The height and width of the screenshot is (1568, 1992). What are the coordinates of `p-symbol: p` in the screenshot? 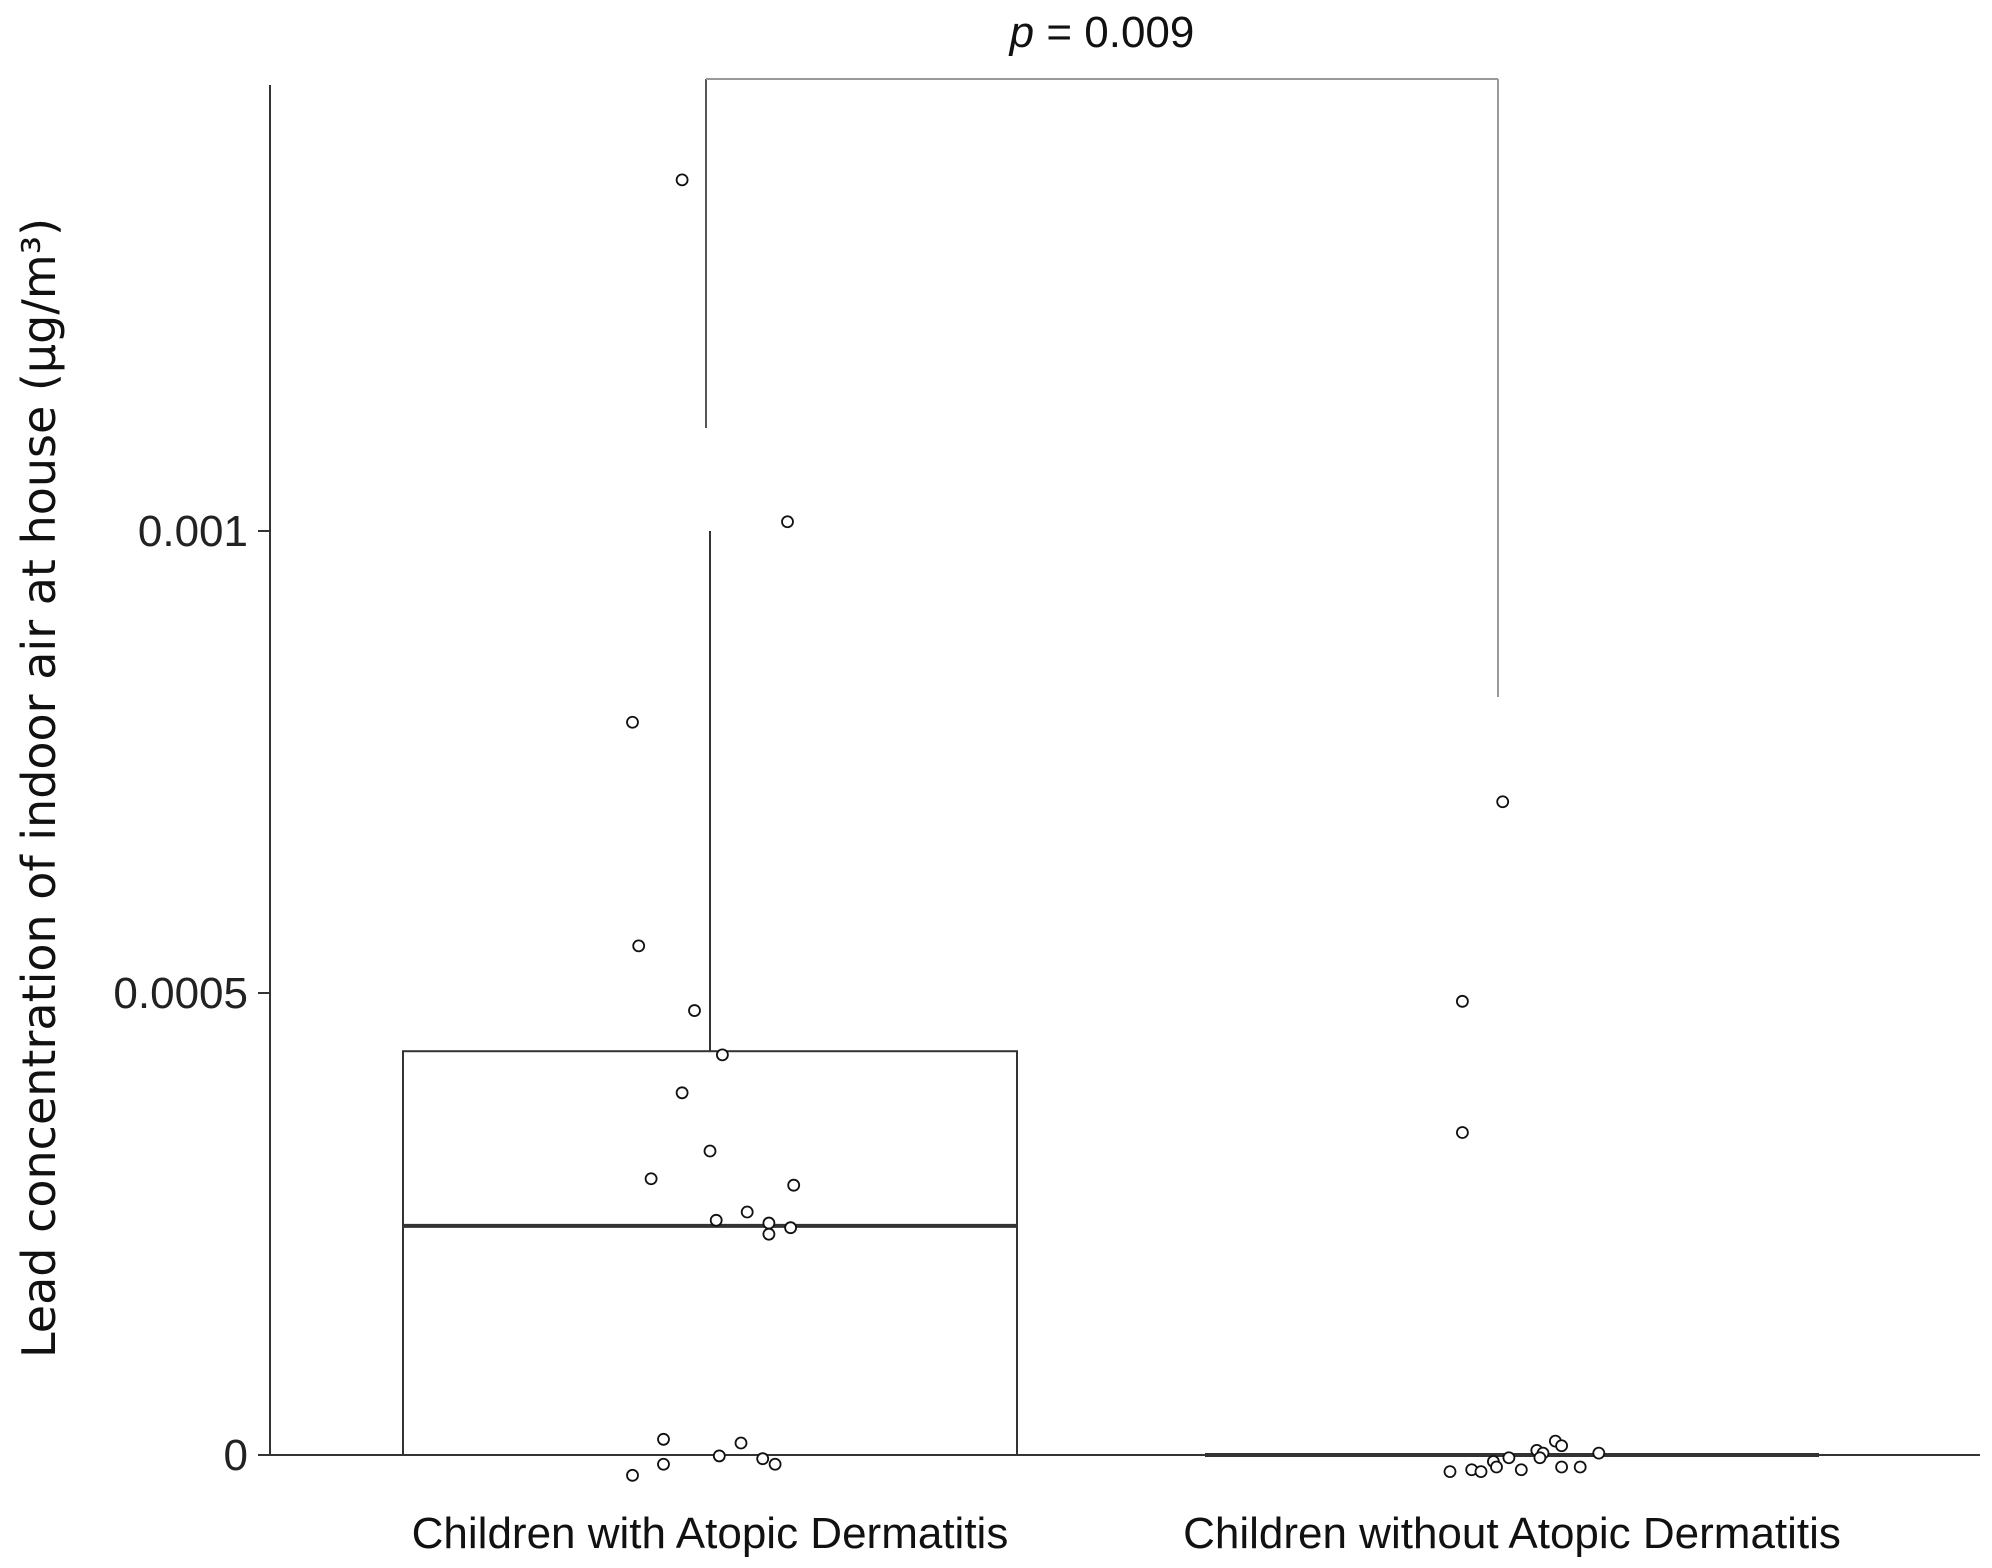 It's located at (1021, 32).